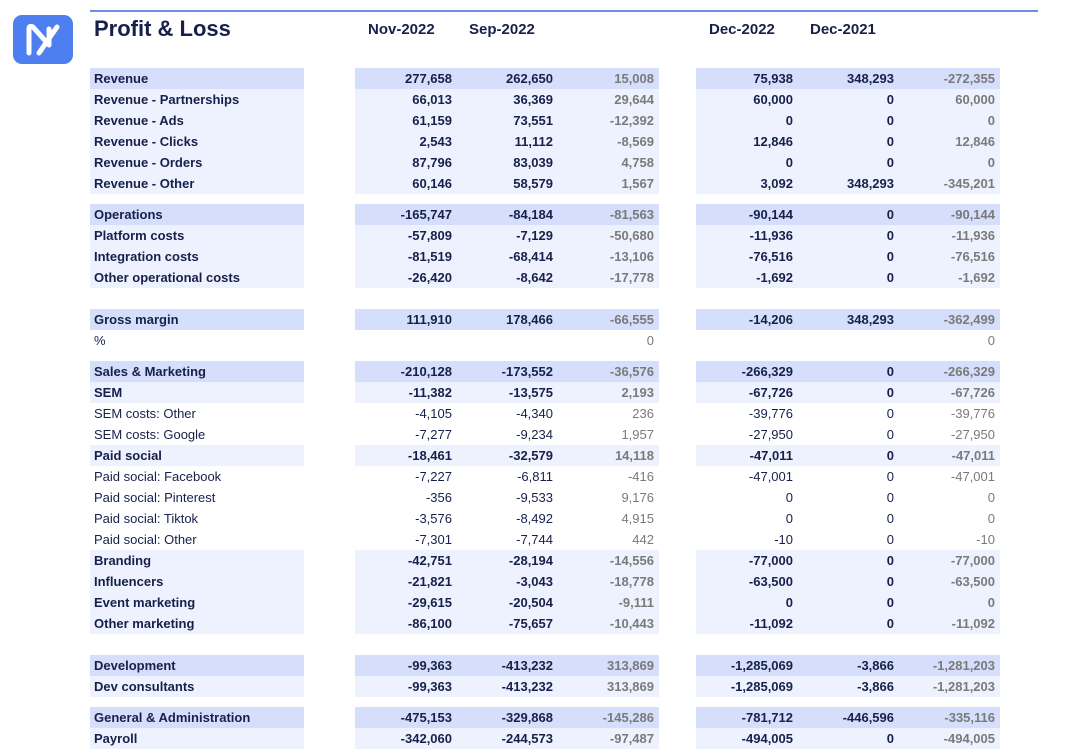 The width and height of the screenshot is (1066, 755). Describe the element at coordinates (197, 214) in the screenshot. I see `row-label: Operations` at that location.